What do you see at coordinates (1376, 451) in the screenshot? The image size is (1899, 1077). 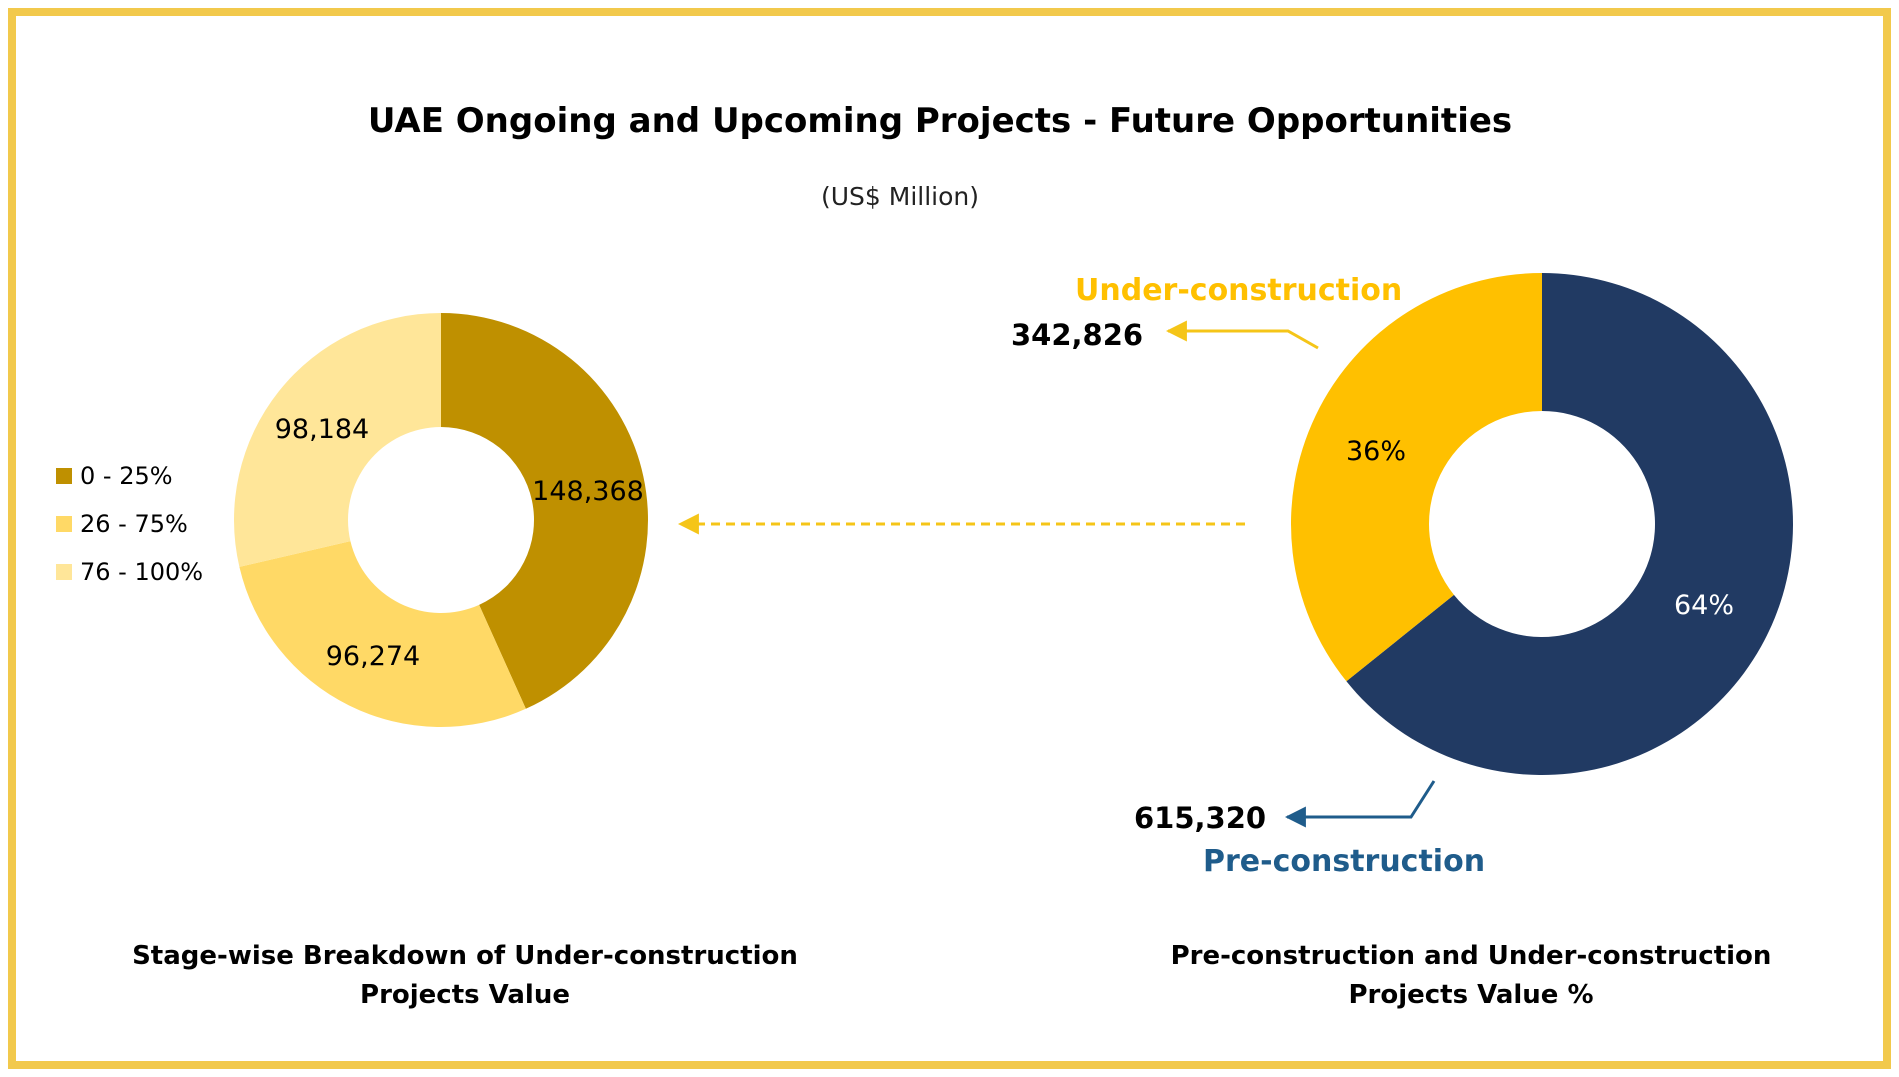 I see `percent-label-under-construction: 36%` at bounding box center [1376, 451].